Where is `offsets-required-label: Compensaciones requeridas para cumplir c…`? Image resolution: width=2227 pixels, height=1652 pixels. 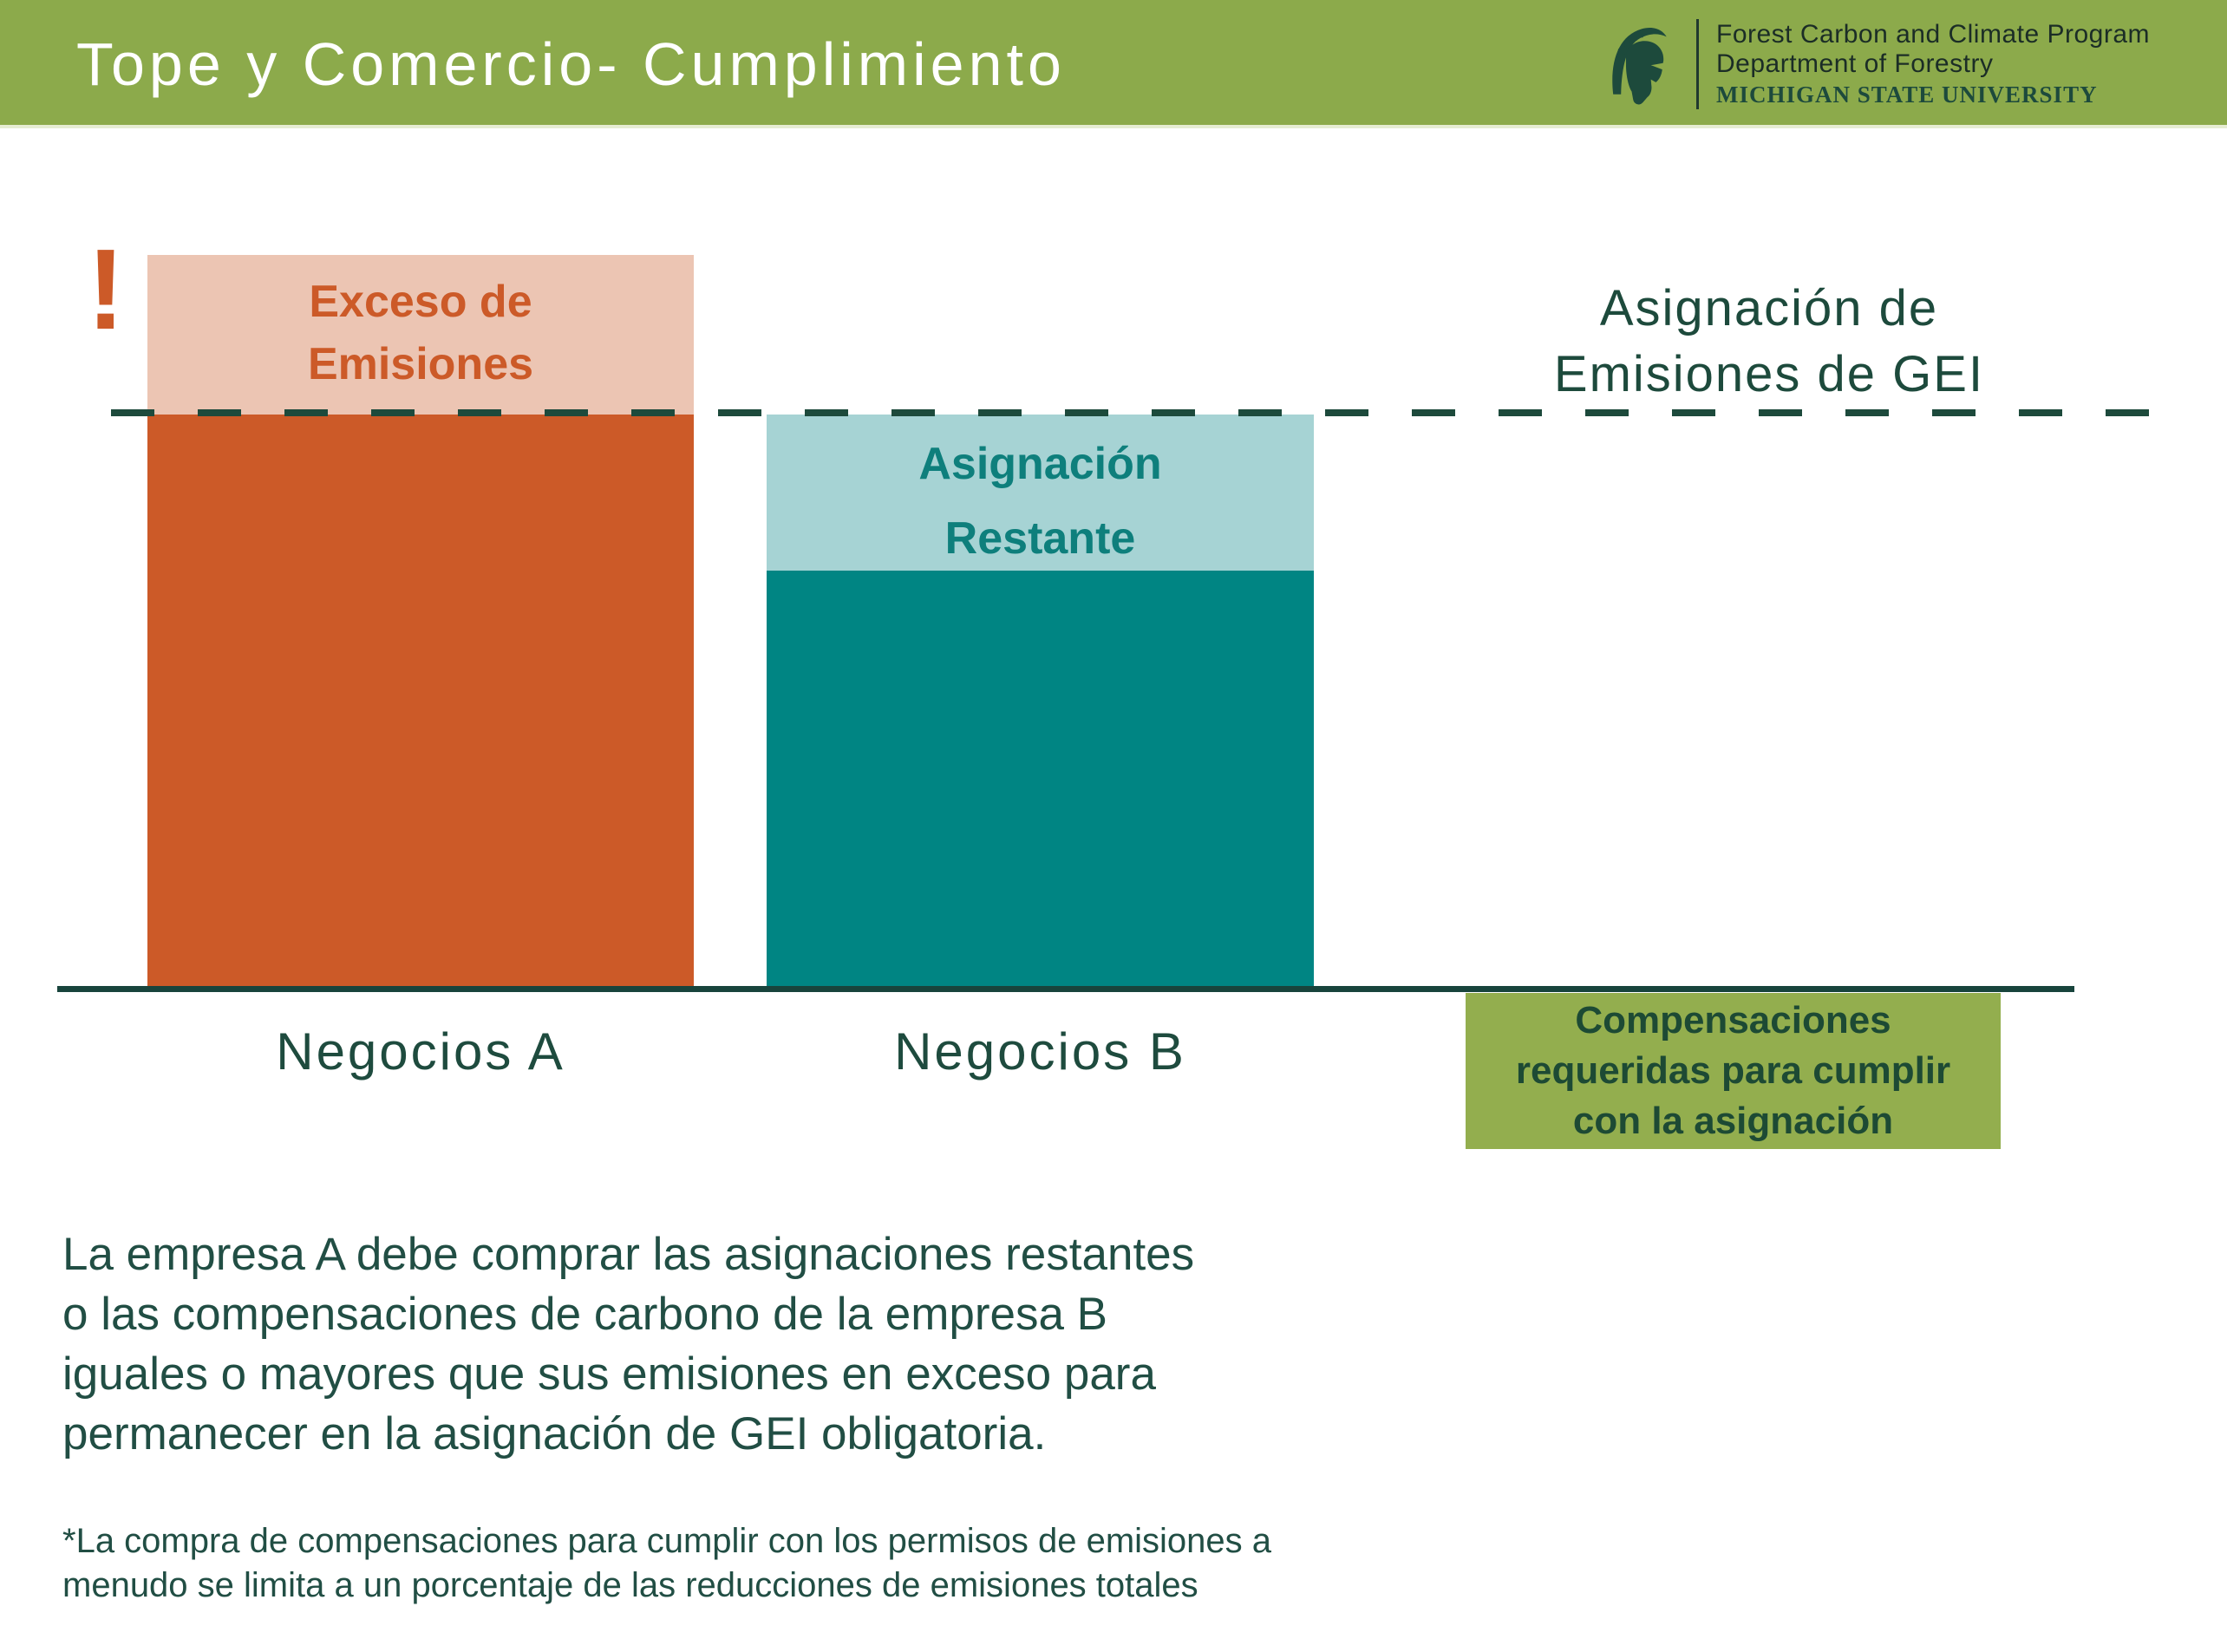
offsets-required-label: Compensaciones requeridas para cumplir c… is located at coordinates (1733, 1071).